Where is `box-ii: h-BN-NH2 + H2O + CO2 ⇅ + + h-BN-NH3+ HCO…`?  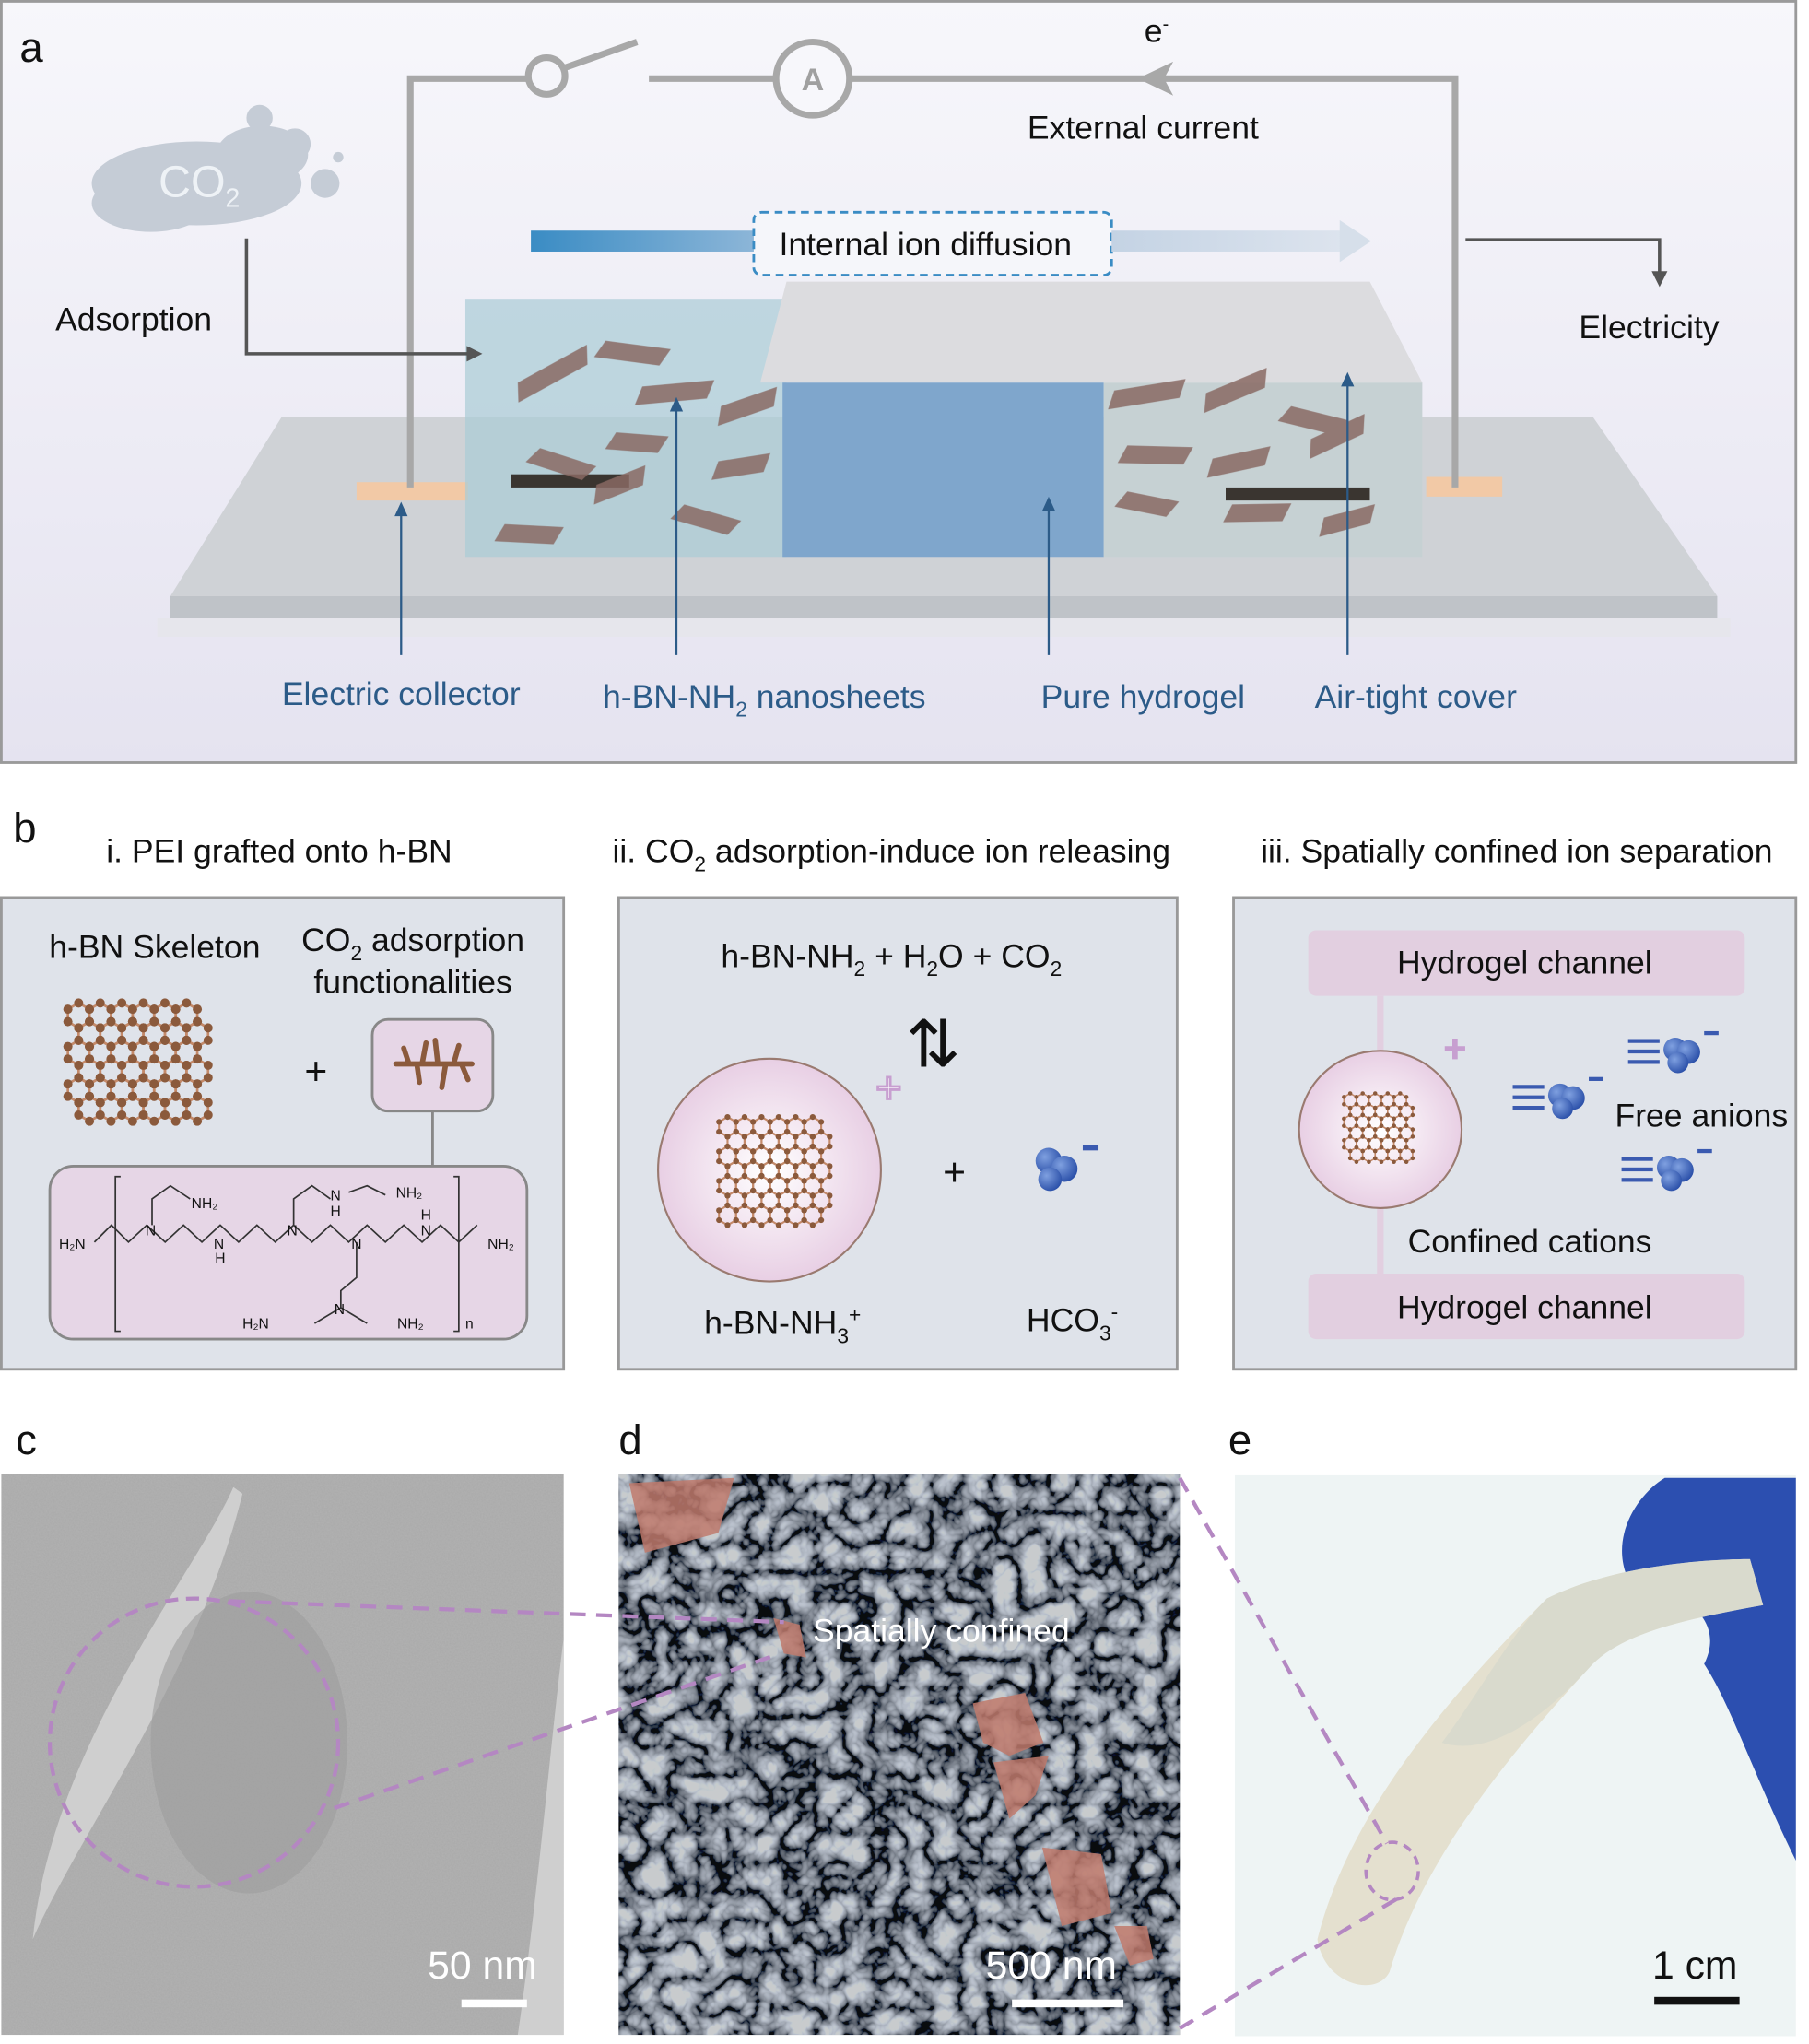 box-ii: h-BN-NH2 + H2O + CO2 ⇅ + + h-BN-NH3+ HCO… is located at coordinates (898, 1133).